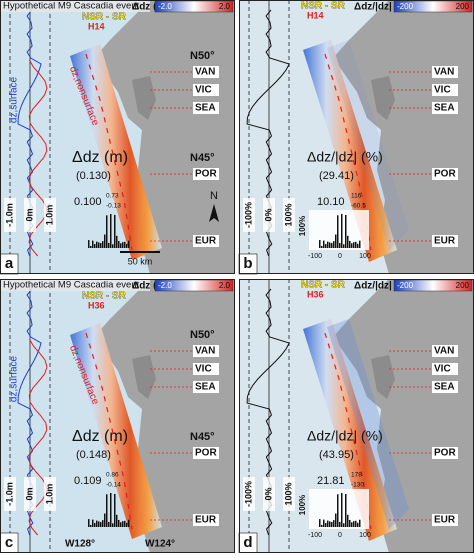 This screenshot has height=558, width=474. What do you see at coordinates (331, 481) in the screenshot?
I see `stat-median: 21.81` at bounding box center [331, 481].